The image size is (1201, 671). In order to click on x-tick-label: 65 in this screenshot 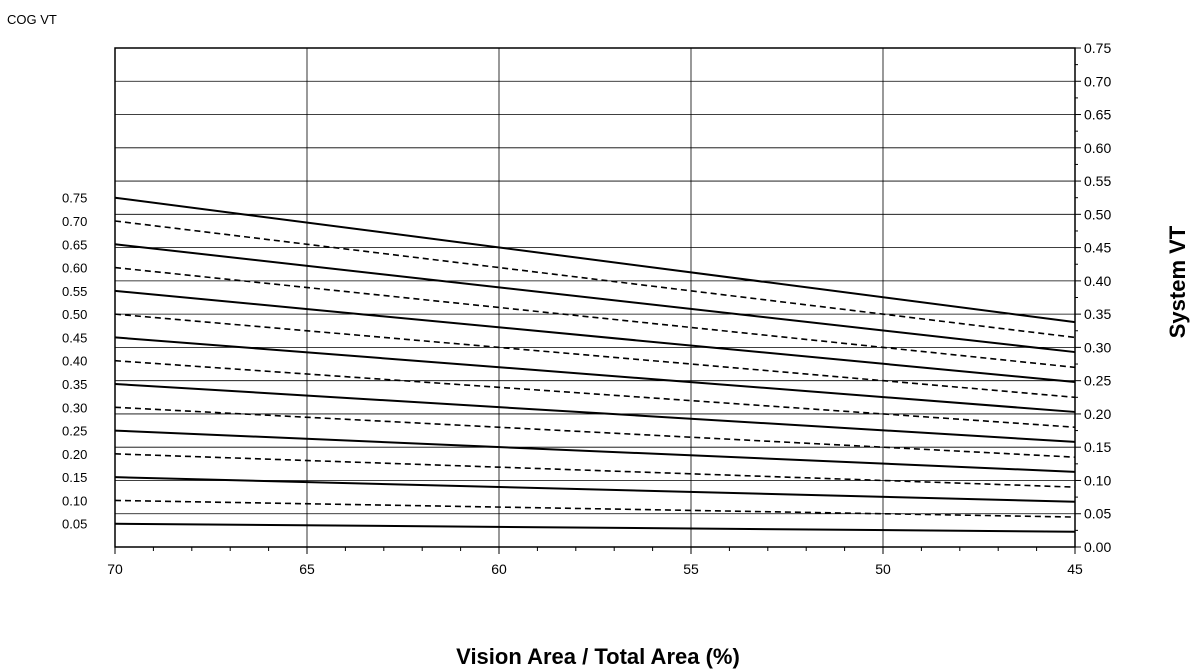, I will do `click(307, 569)`.